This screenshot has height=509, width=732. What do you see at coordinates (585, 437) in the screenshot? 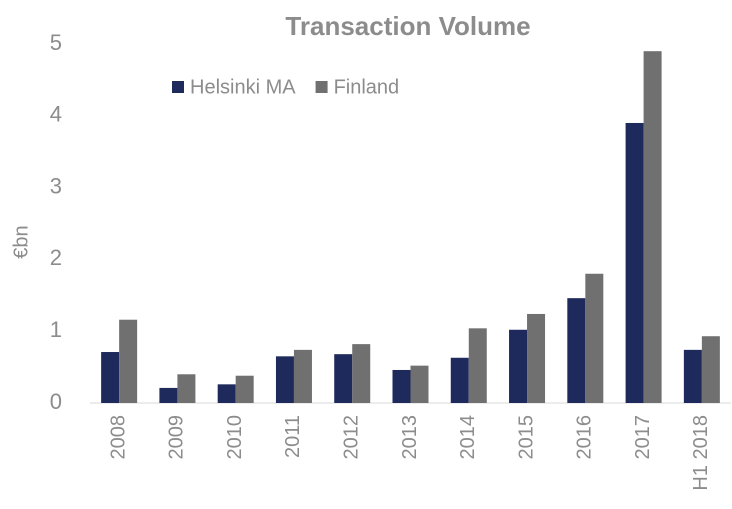
I see `x-tick-label: 2016` at bounding box center [585, 437].